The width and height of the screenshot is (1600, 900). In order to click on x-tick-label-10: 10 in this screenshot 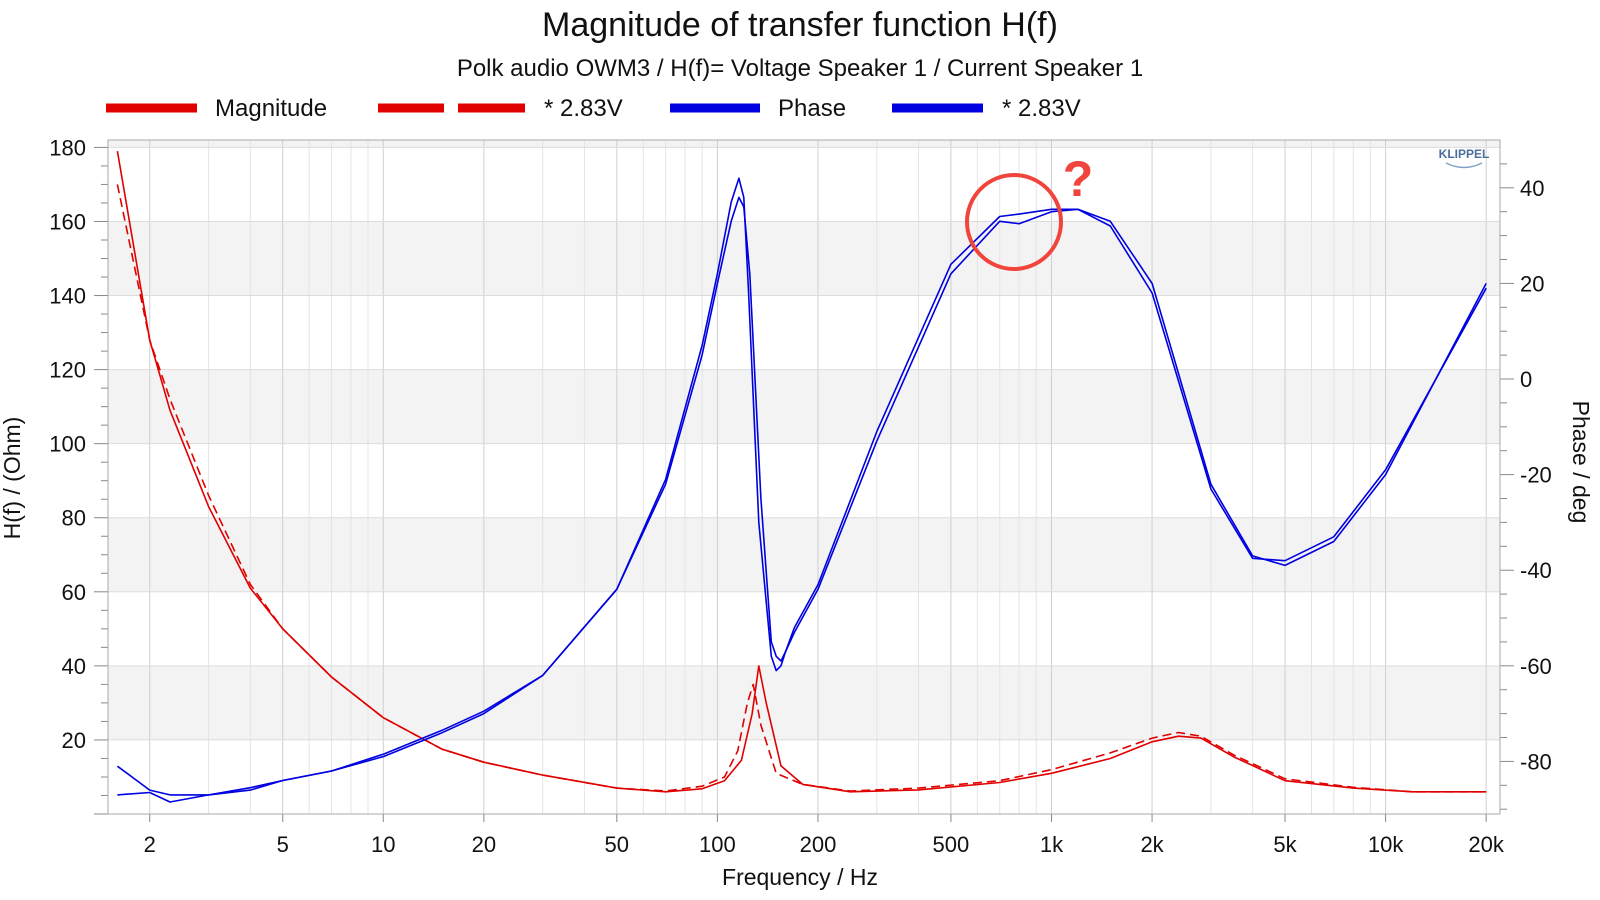, I will do `click(383, 844)`.